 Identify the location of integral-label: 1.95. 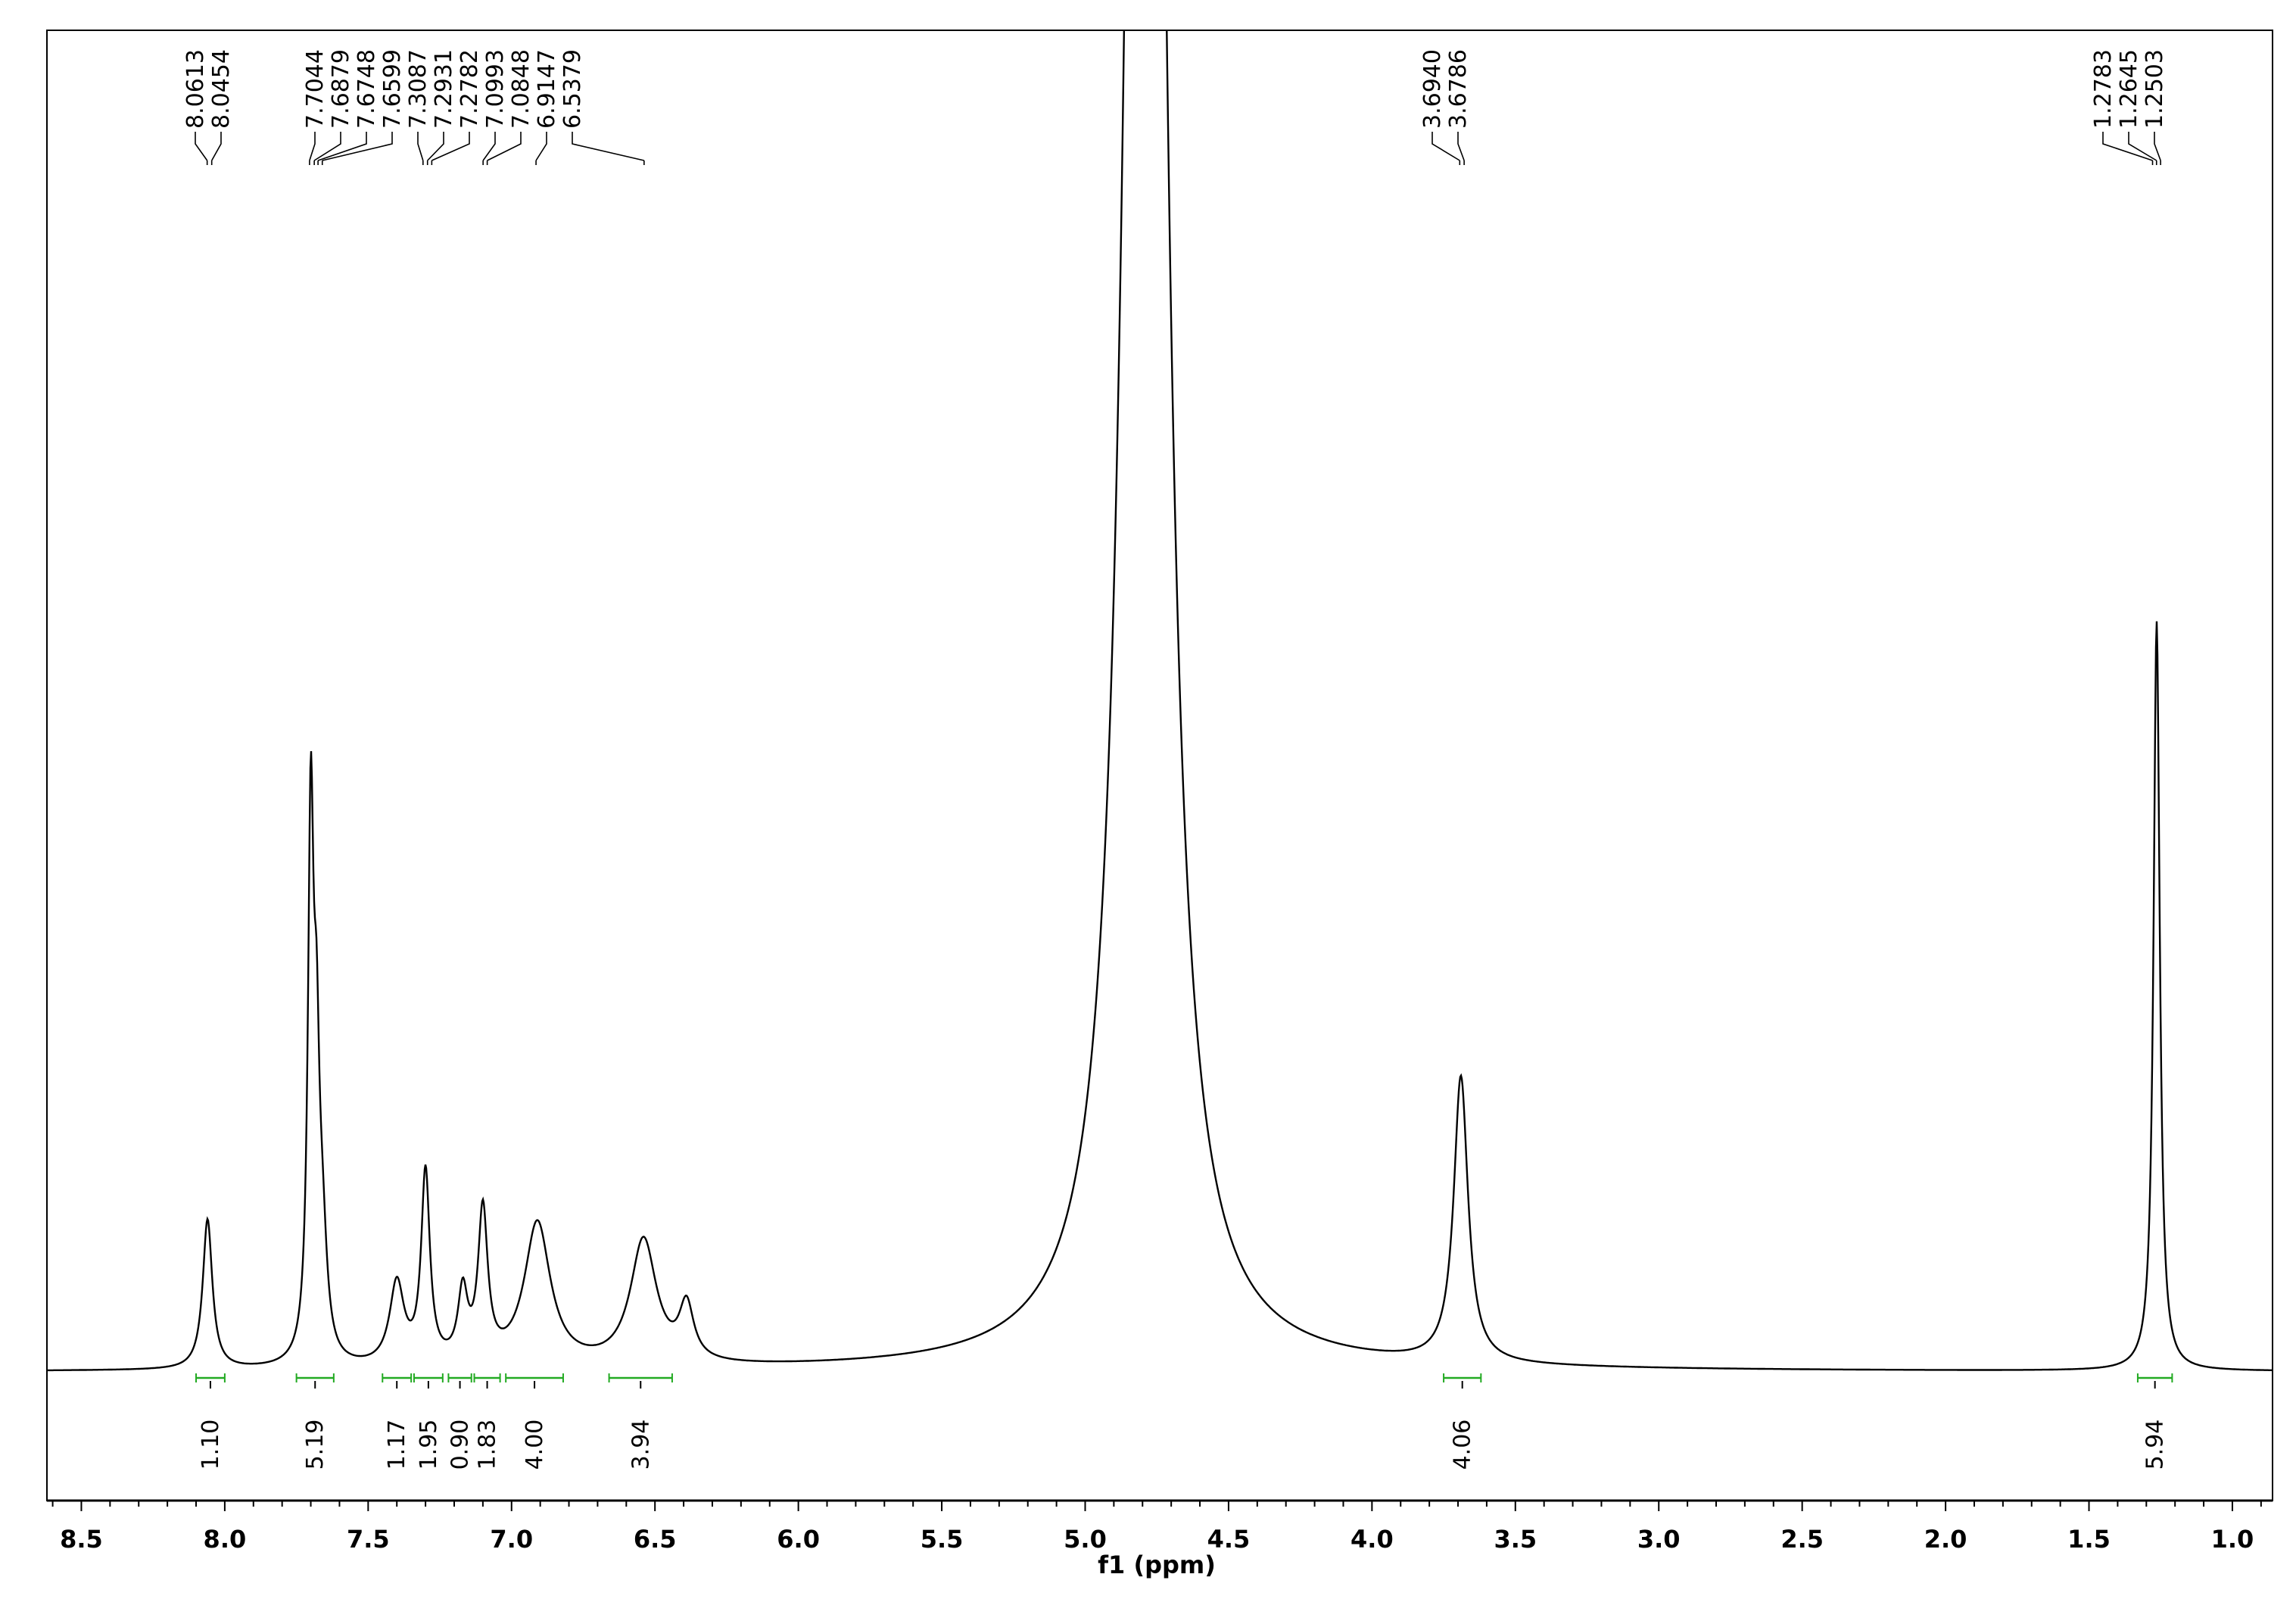
(429, 1445).